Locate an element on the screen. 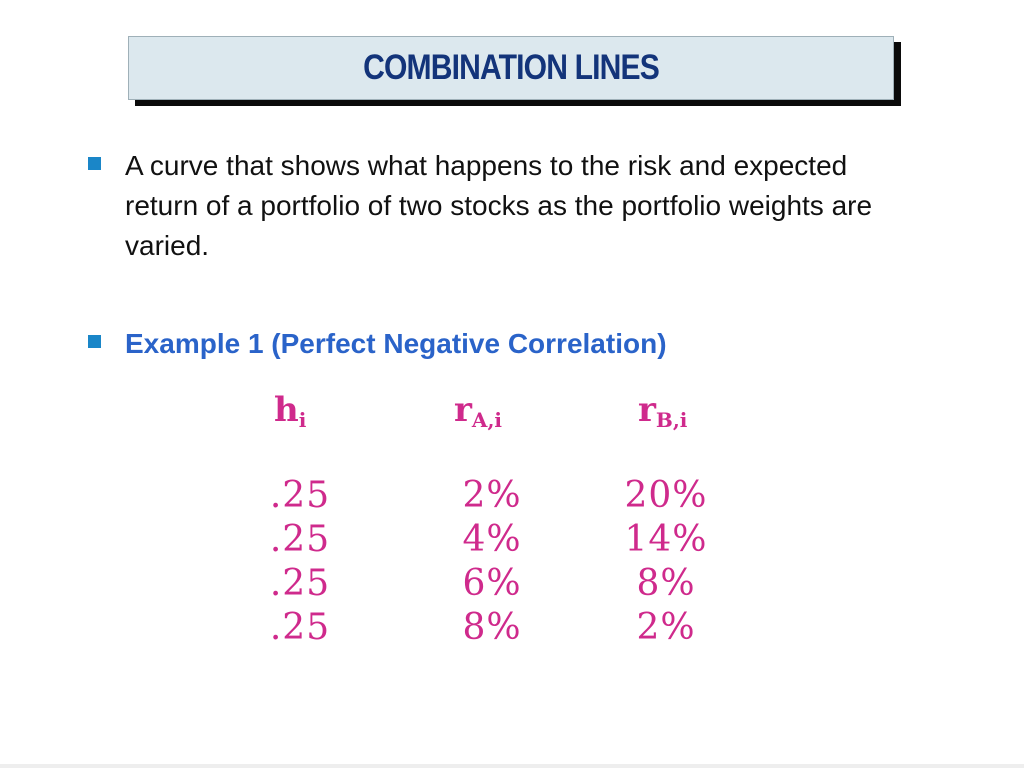  title-box: COMBINATION LINES is located at coordinates (511, 68).